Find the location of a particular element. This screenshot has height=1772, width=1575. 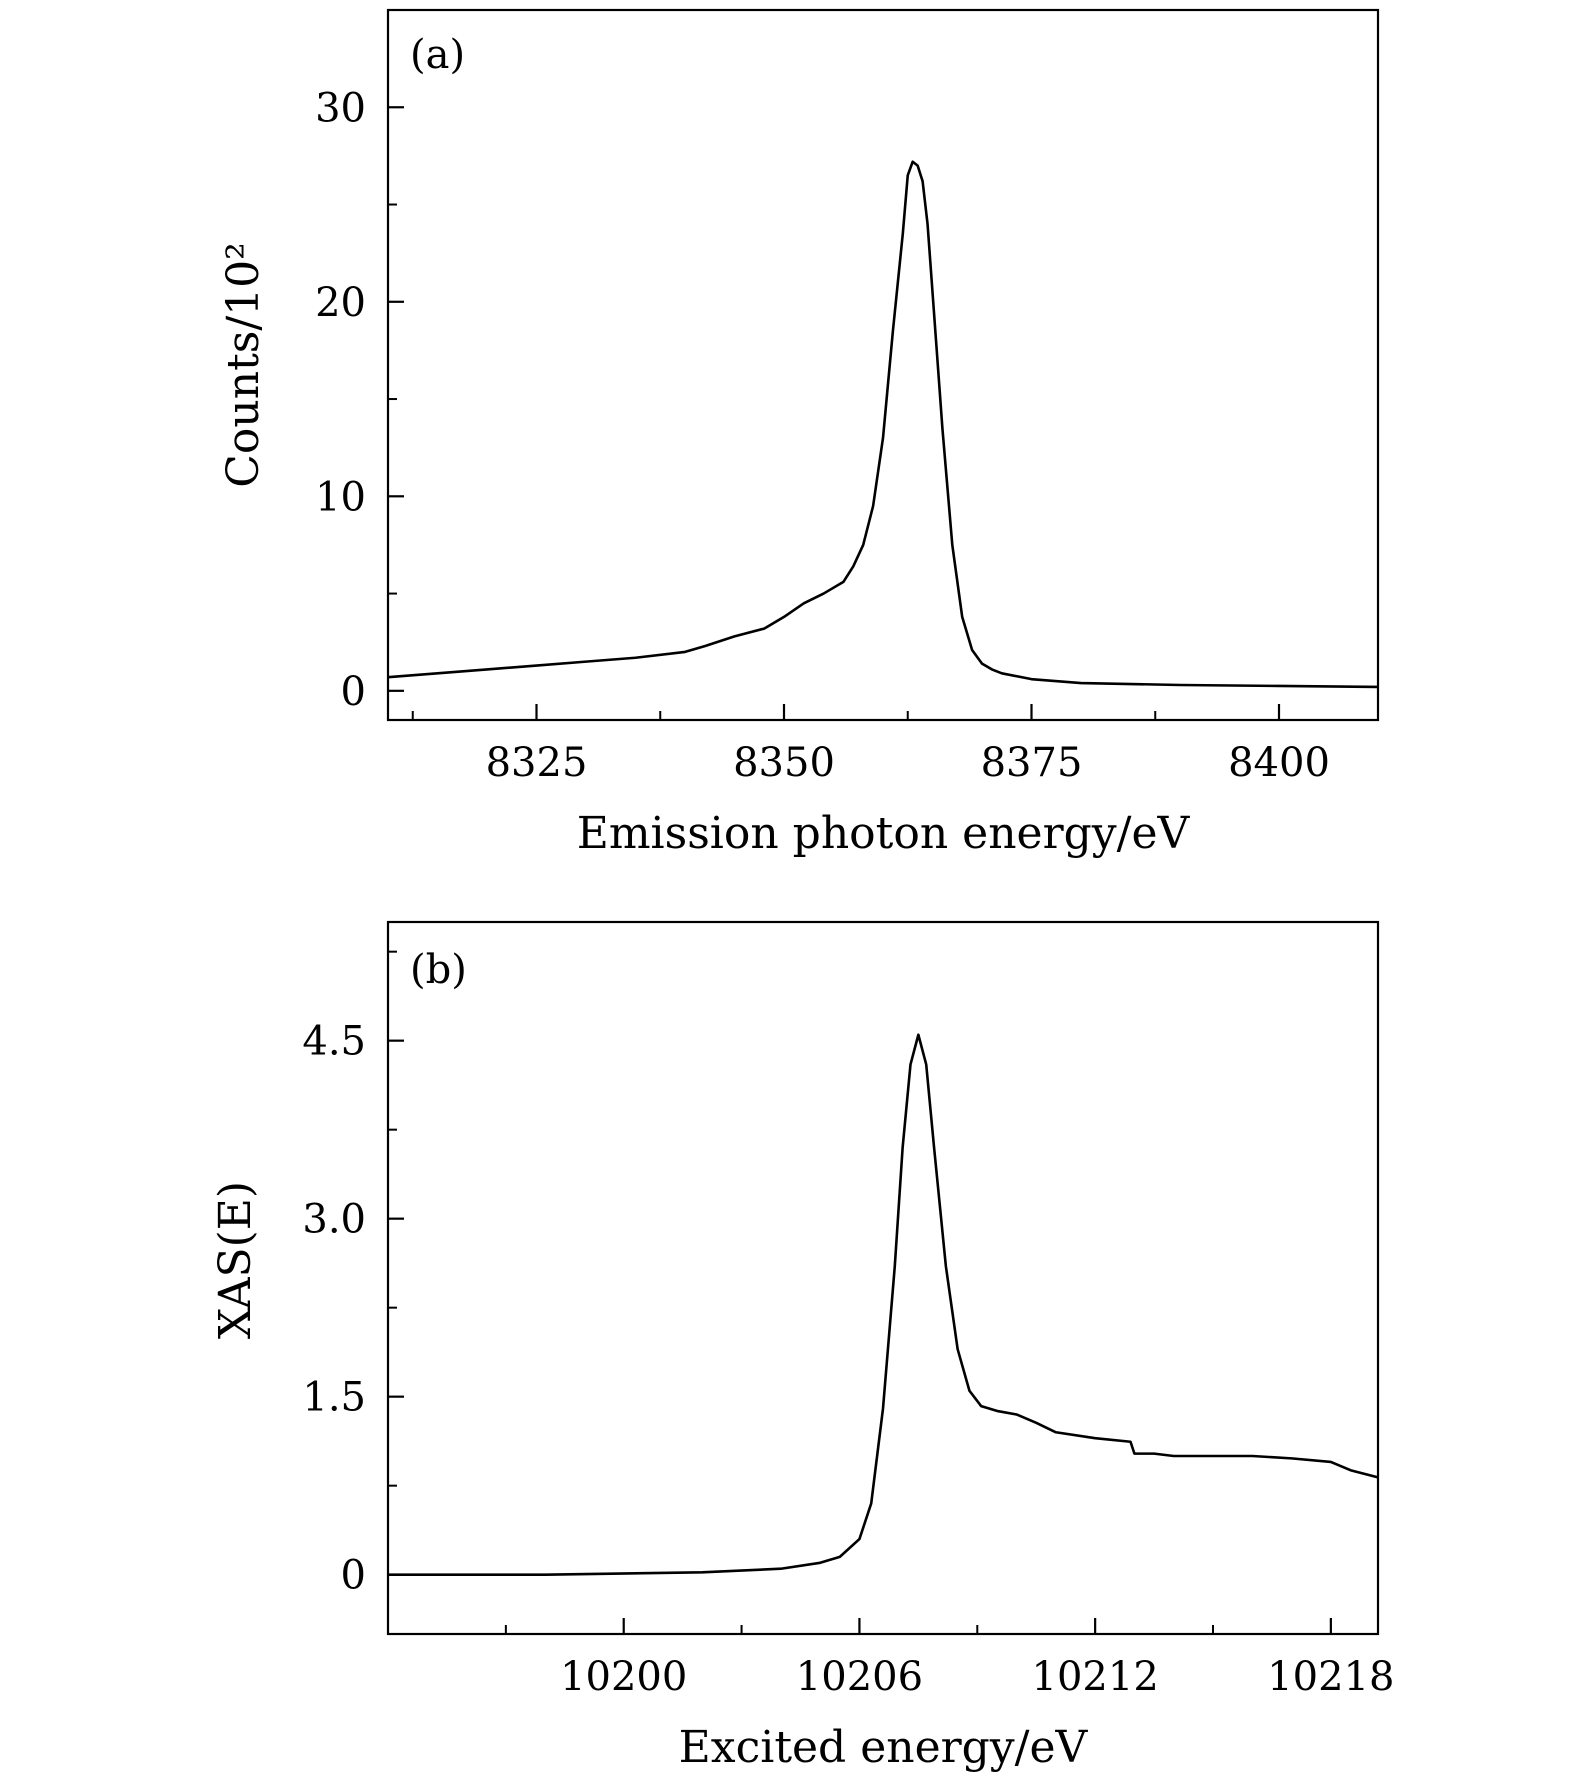

x-tick-label: 8375 is located at coordinates (1032, 763).